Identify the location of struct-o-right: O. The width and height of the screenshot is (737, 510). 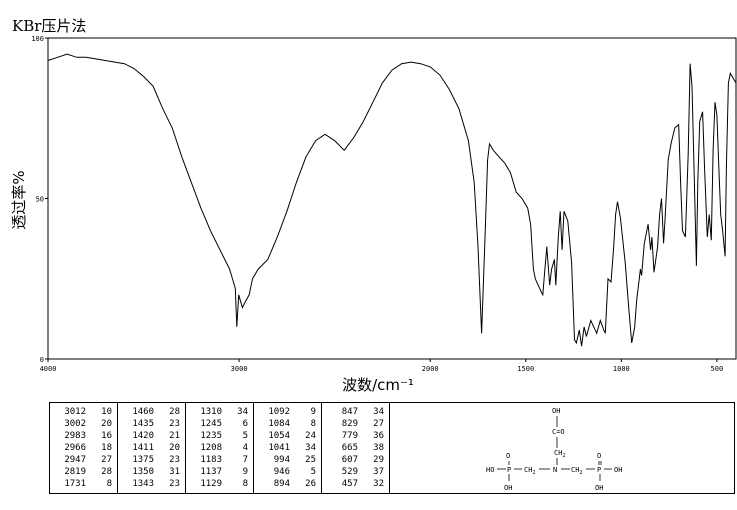
(599, 456).